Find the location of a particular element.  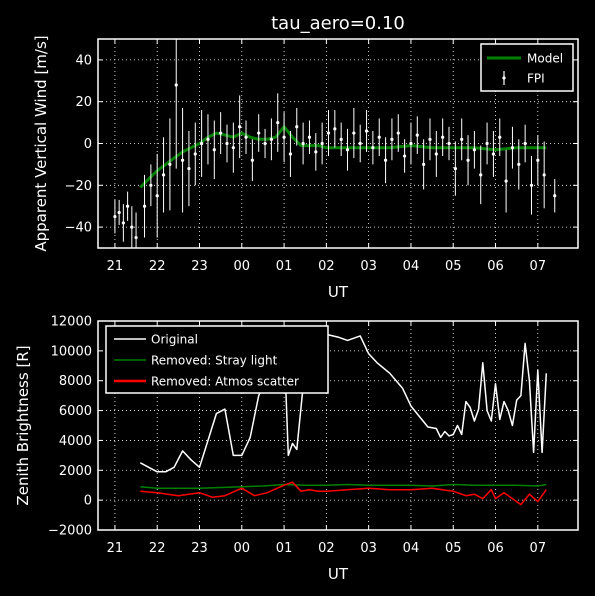

legend-box is located at coordinates (527, 67).